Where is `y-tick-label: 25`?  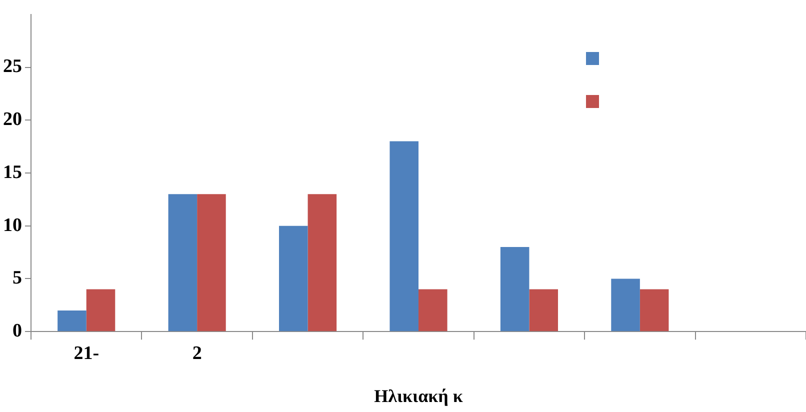
y-tick-label: 25 is located at coordinates (12, 67).